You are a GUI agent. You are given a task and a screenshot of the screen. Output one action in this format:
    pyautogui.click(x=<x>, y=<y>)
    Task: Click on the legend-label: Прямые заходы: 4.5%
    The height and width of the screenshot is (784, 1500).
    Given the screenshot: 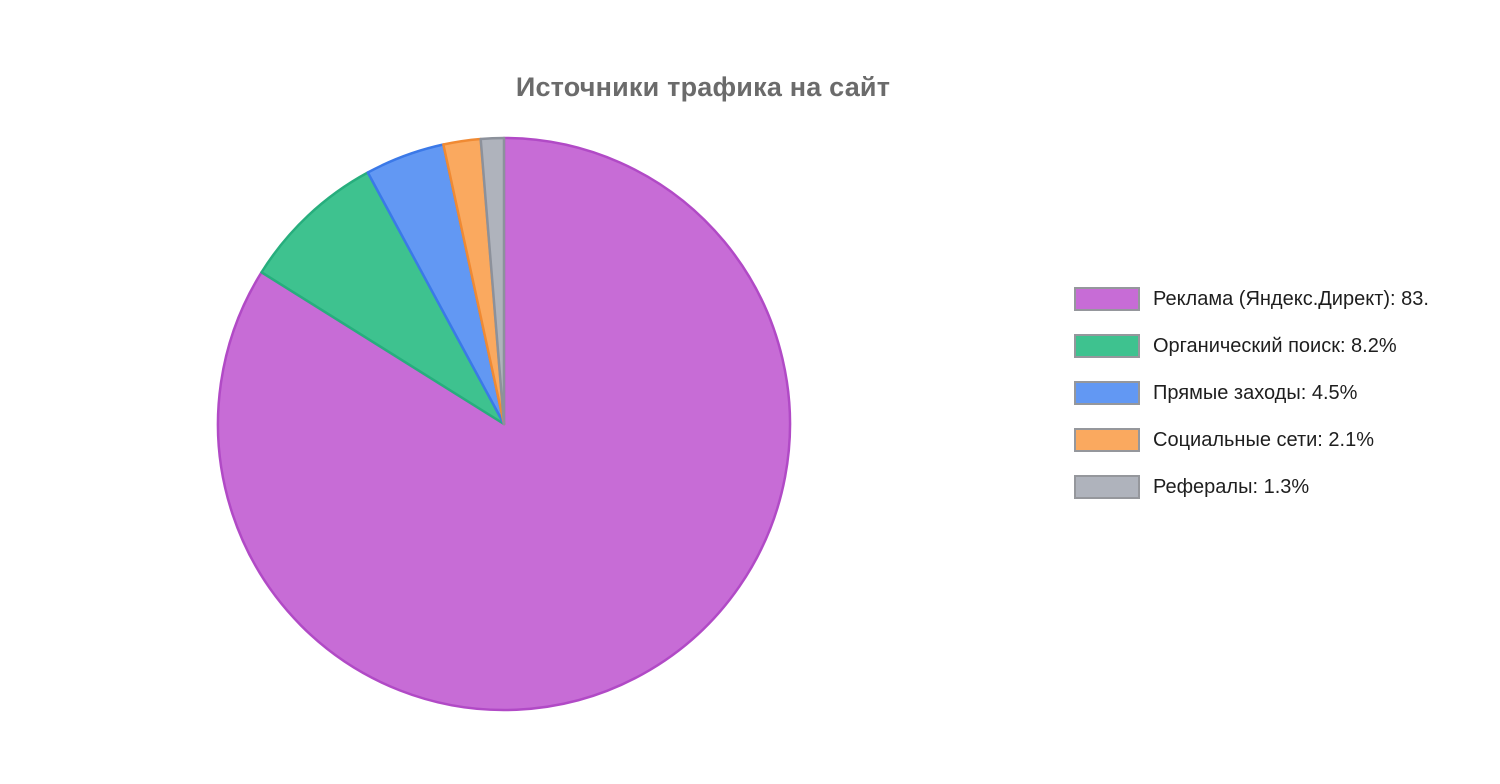 What is the action you would take?
    pyautogui.click(x=1255, y=393)
    